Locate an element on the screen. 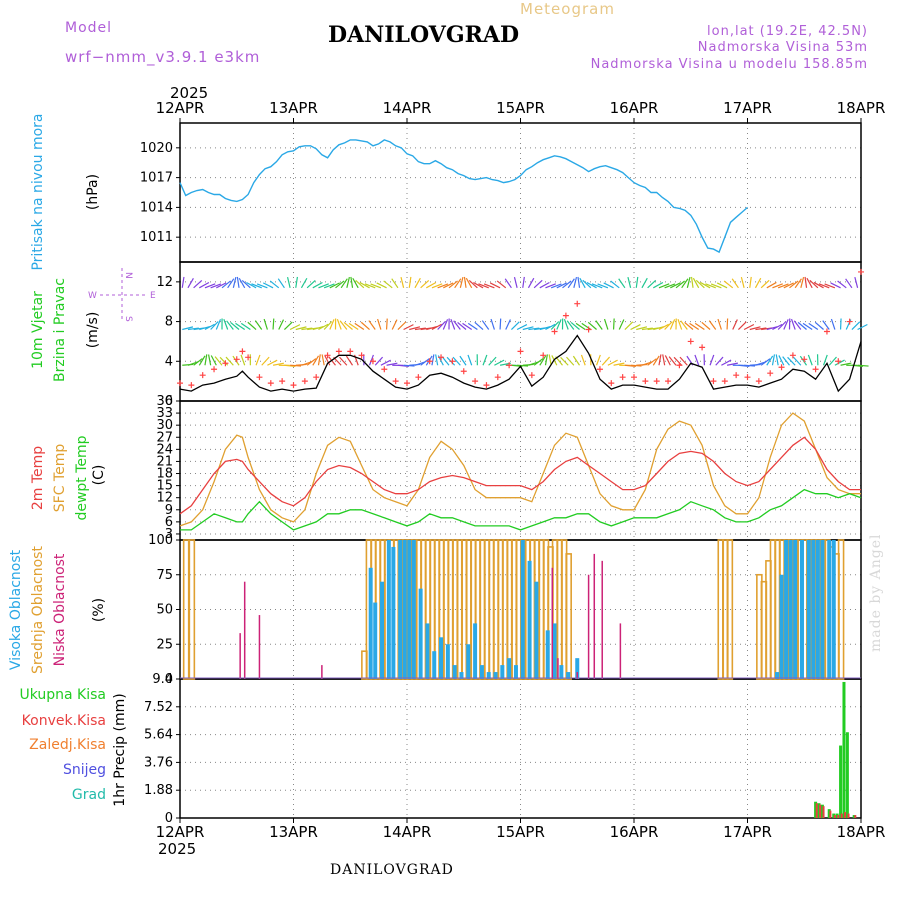 This screenshot has width=900, height=900. panel-frame is located at coordinates (520, 609).